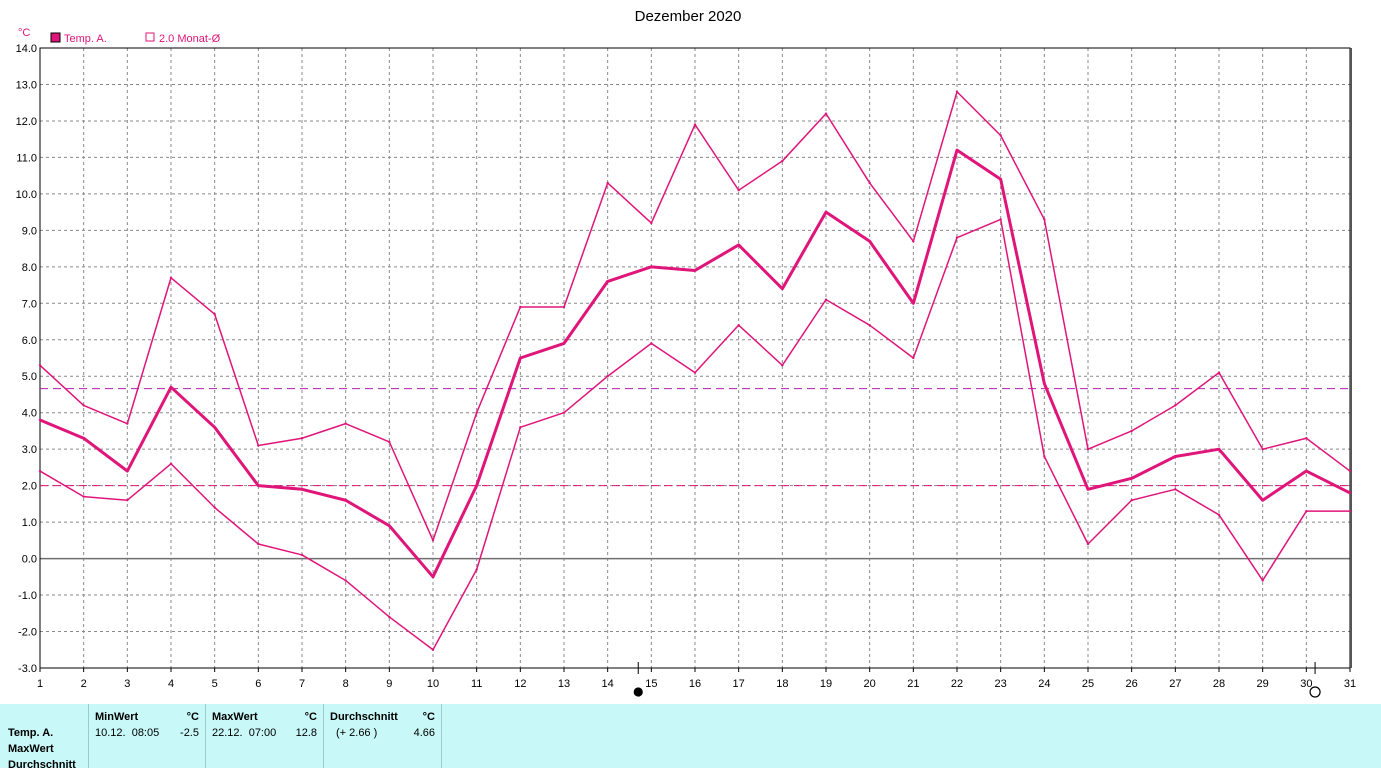  Describe the element at coordinates (306, 733) in the screenshot. I see `maxwert-value: 12.8` at that location.